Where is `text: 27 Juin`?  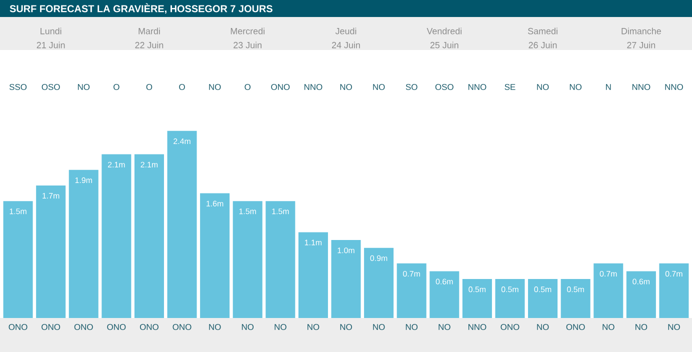
text: 27 Juin is located at coordinates (641, 45).